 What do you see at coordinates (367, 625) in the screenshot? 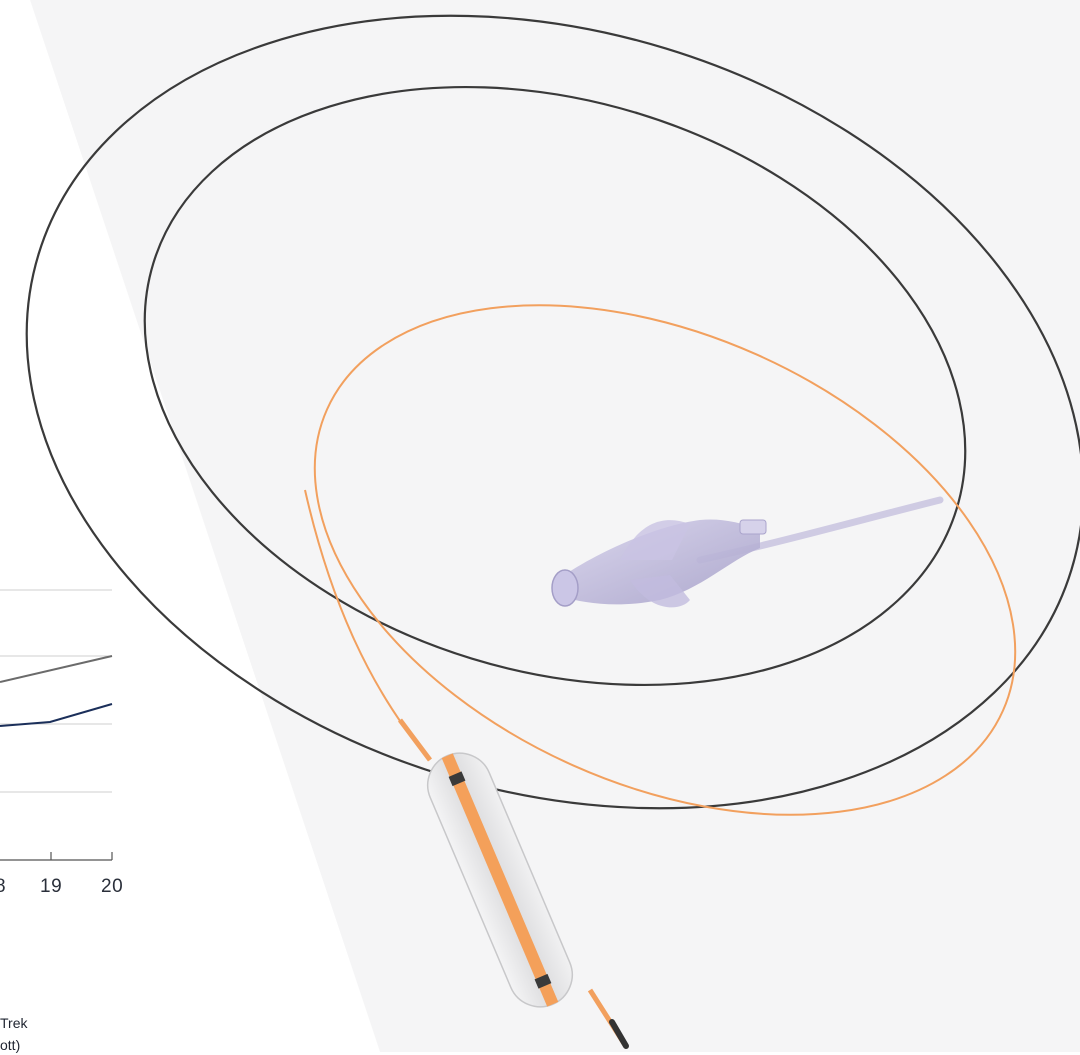
I see `catheter-distal-shaft` at bounding box center [367, 625].